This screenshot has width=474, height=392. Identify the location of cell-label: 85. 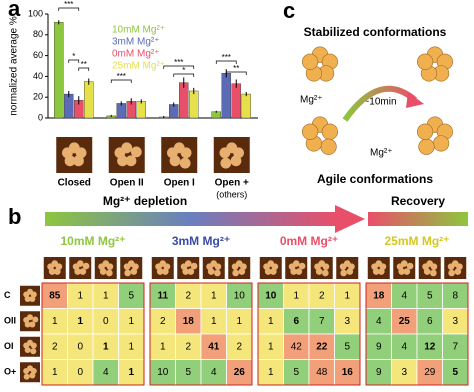
(55, 295).